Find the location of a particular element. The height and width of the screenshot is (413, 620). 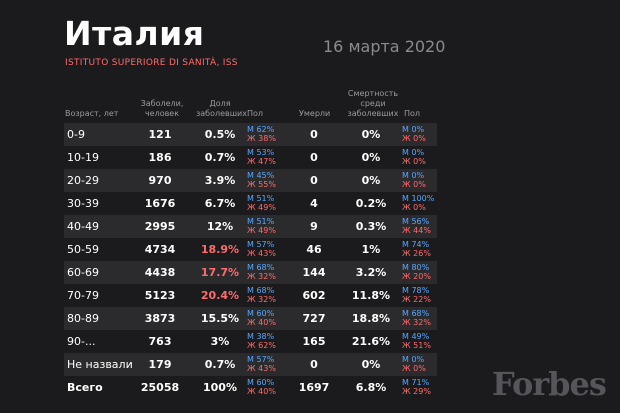

female-share: Ж 38% is located at coordinates (261, 138).